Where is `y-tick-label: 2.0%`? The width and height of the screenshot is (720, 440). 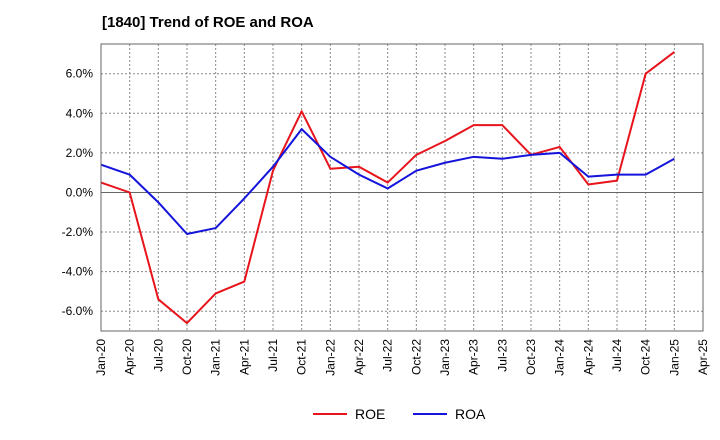 y-tick-label: 2.0% is located at coordinates (80, 153).